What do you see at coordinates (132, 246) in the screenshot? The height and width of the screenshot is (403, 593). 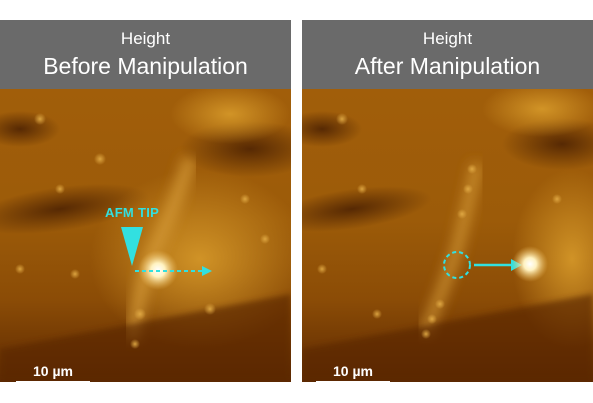 I see `afm-tip-marker` at bounding box center [132, 246].